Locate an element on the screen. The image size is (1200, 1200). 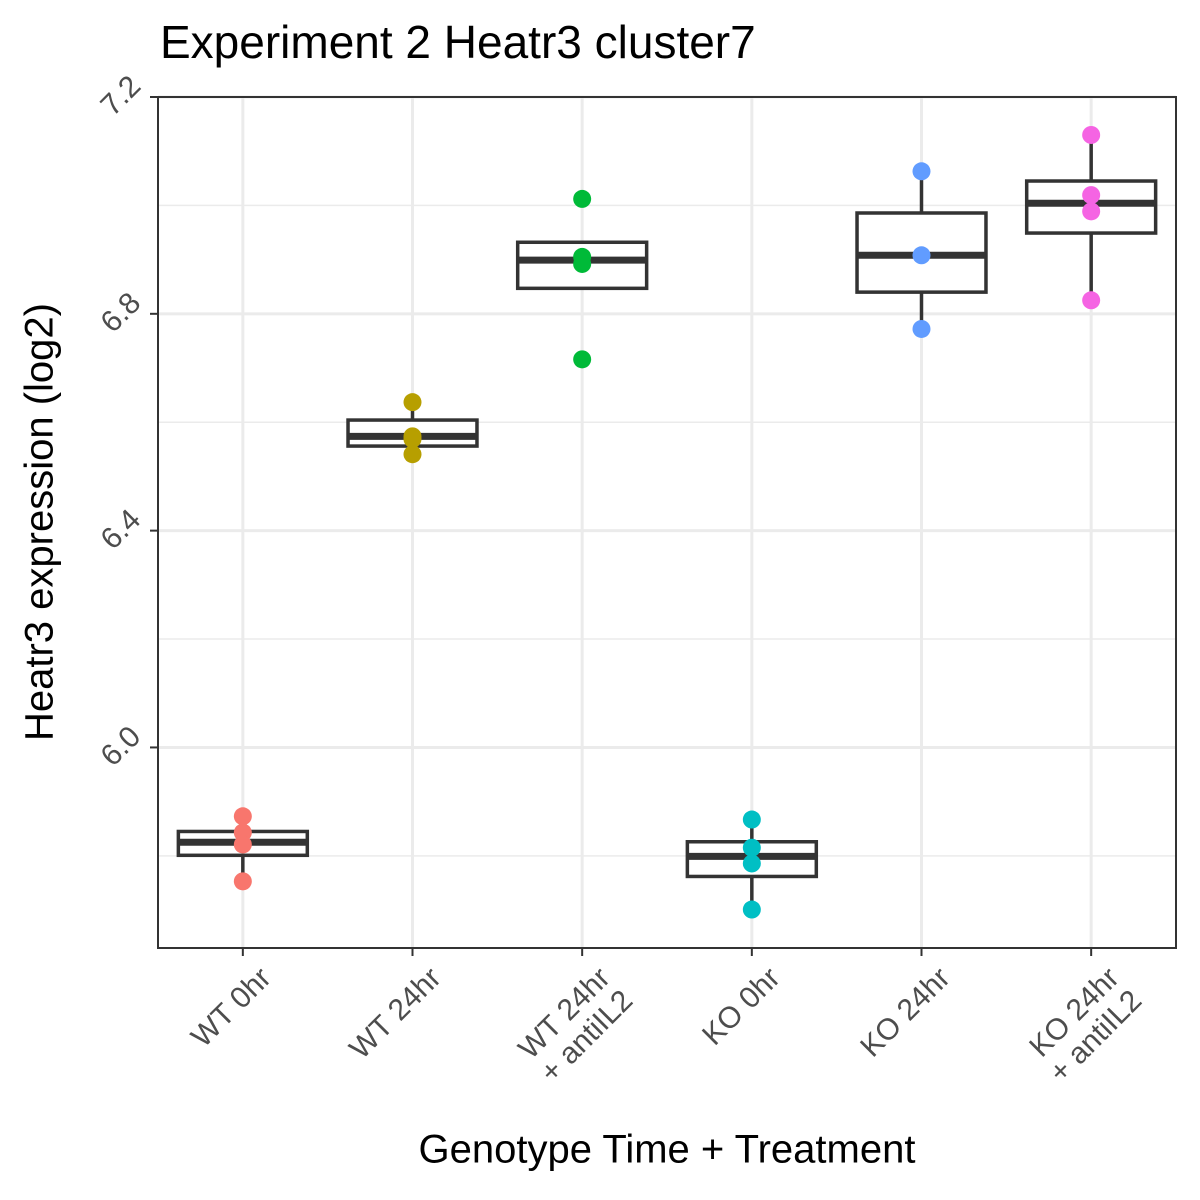
y-tick-label: 6.8 is located at coordinates (120, 312).